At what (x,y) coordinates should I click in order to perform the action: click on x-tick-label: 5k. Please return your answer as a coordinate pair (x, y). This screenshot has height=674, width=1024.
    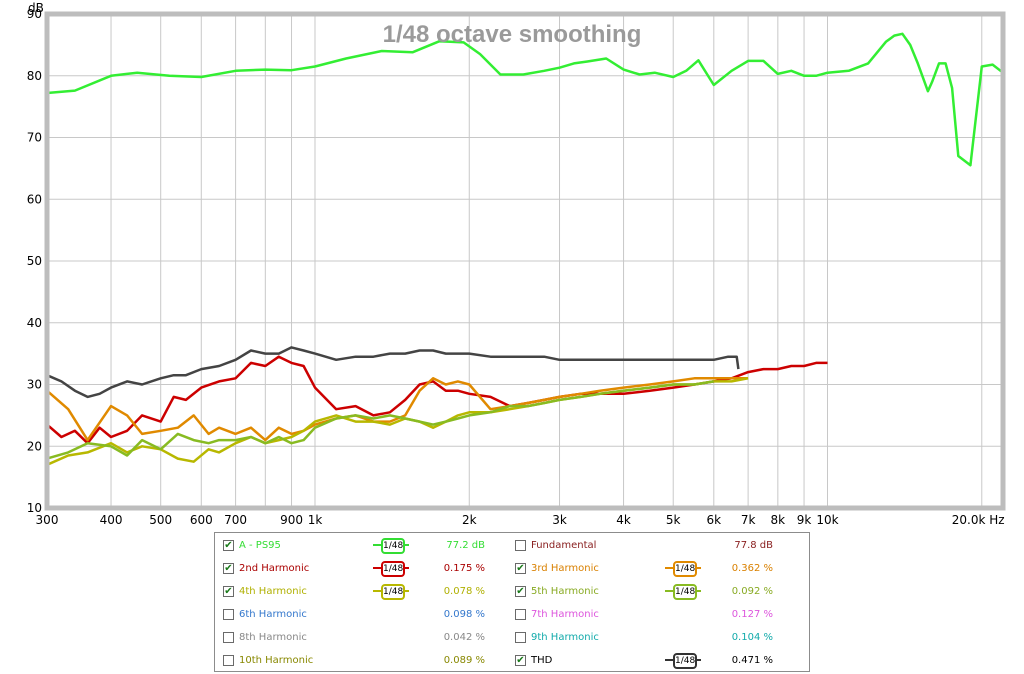
    Looking at the image, I should click on (673, 520).